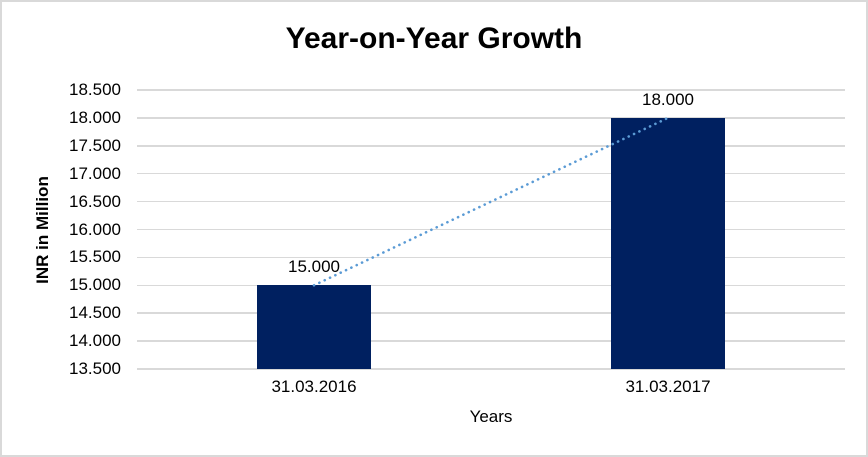  I want to click on value-label: 15.000, so click(314, 267).